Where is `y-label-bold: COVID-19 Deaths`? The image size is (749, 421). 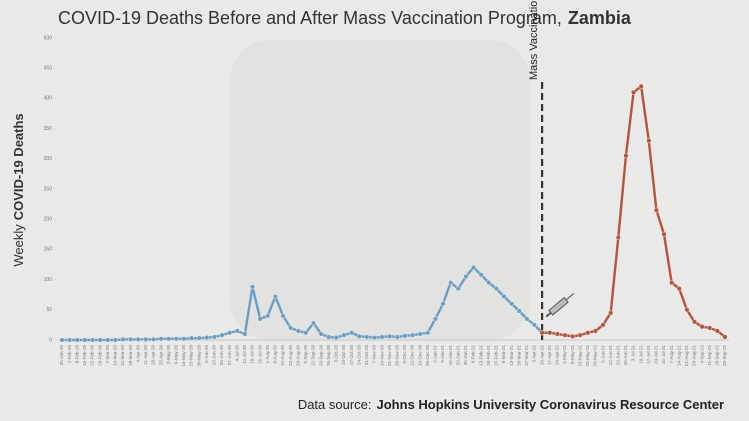
y-label-bold: COVID-19 Deaths is located at coordinates (18, 166).